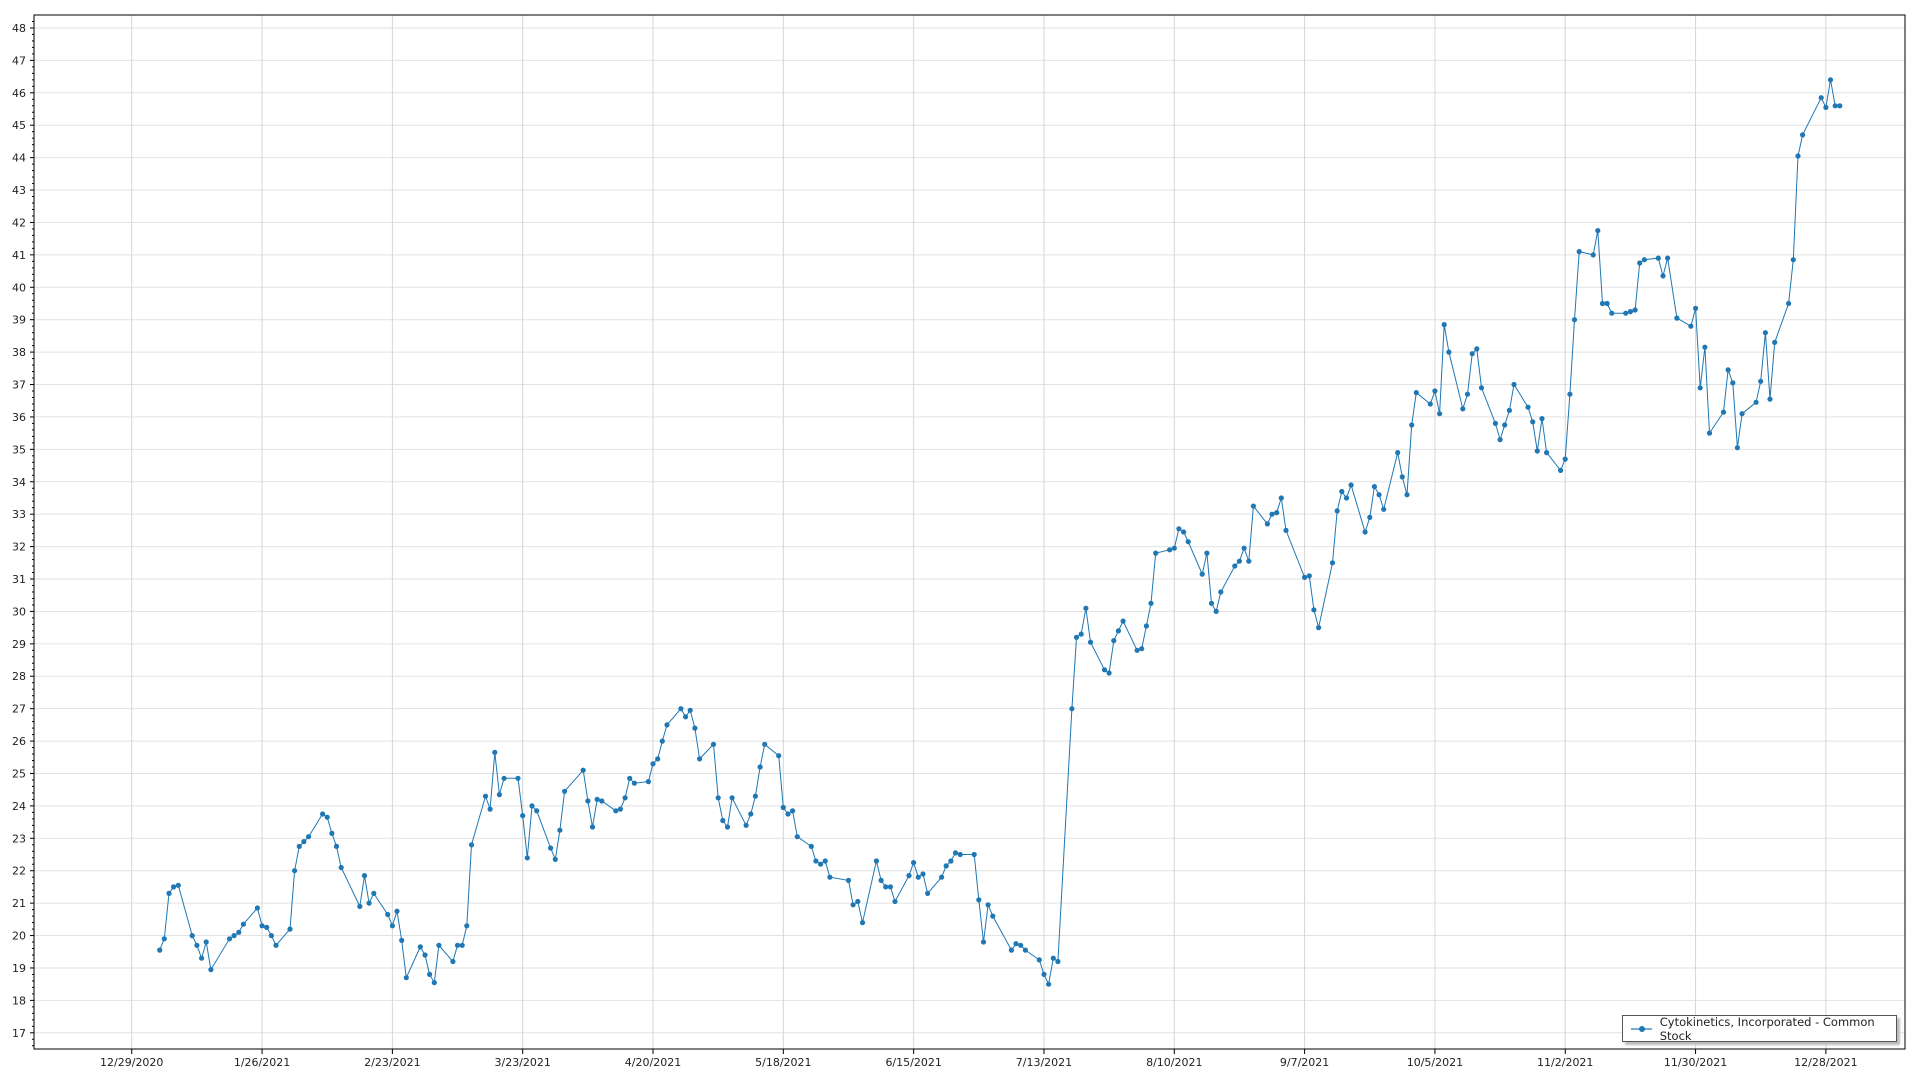 The image size is (1920, 1080). What do you see at coordinates (19, 773) in the screenshot?
I see `y-tick-label: 25` at bounding box center [19, 773].